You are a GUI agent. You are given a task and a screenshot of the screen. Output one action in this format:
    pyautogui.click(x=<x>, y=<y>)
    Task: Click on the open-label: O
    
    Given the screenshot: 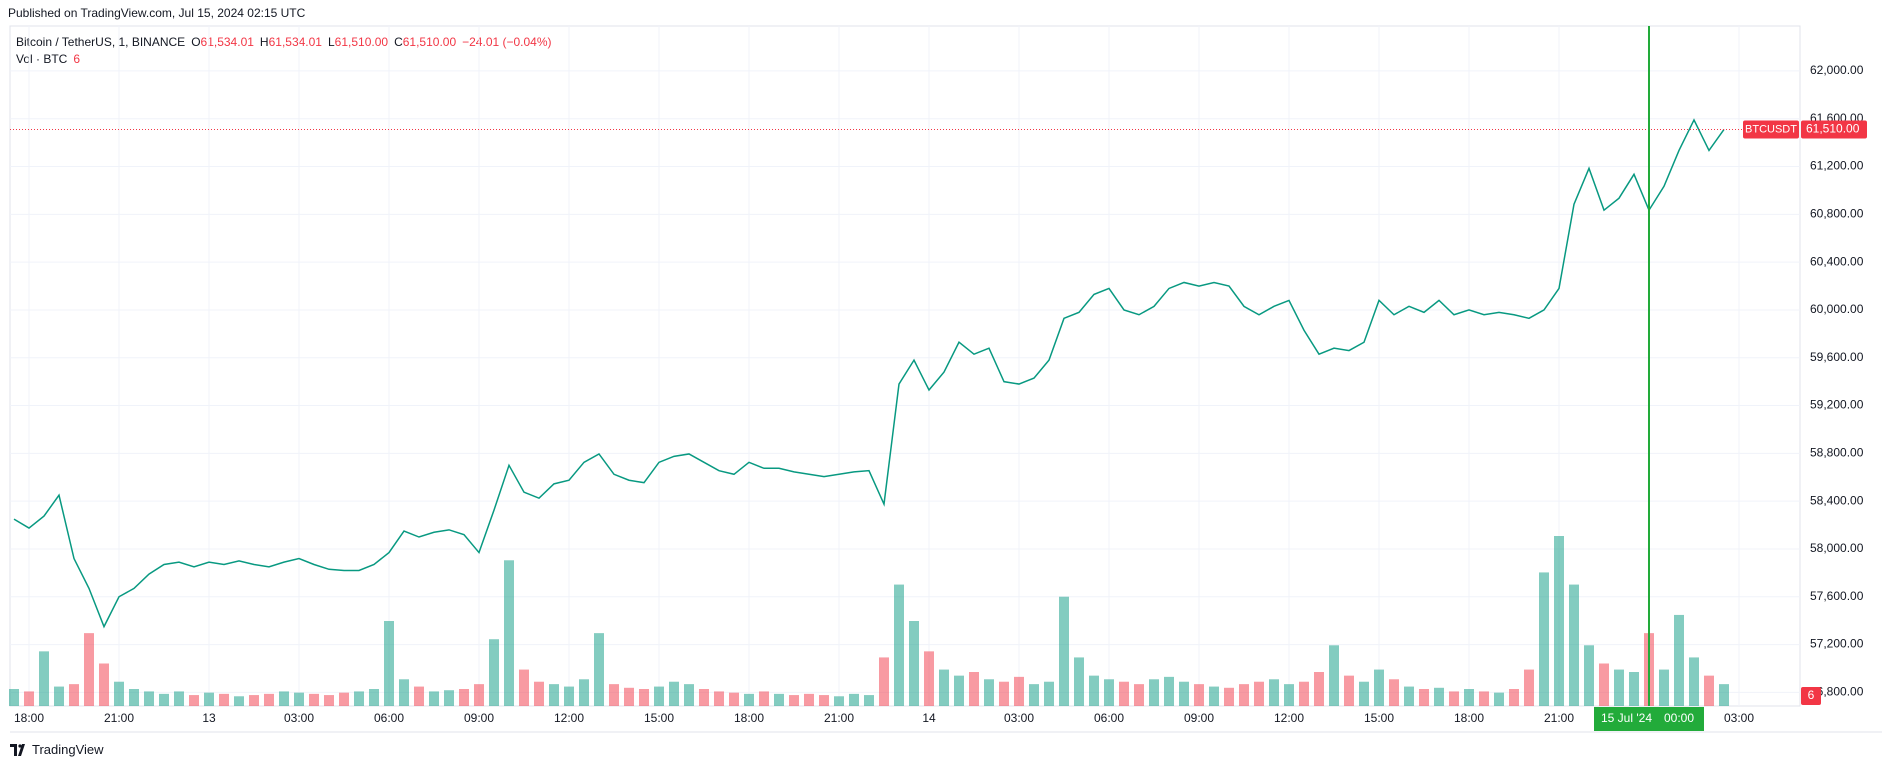 What is the action you would take?
    pyautogui.click(x=196, y=42)
    